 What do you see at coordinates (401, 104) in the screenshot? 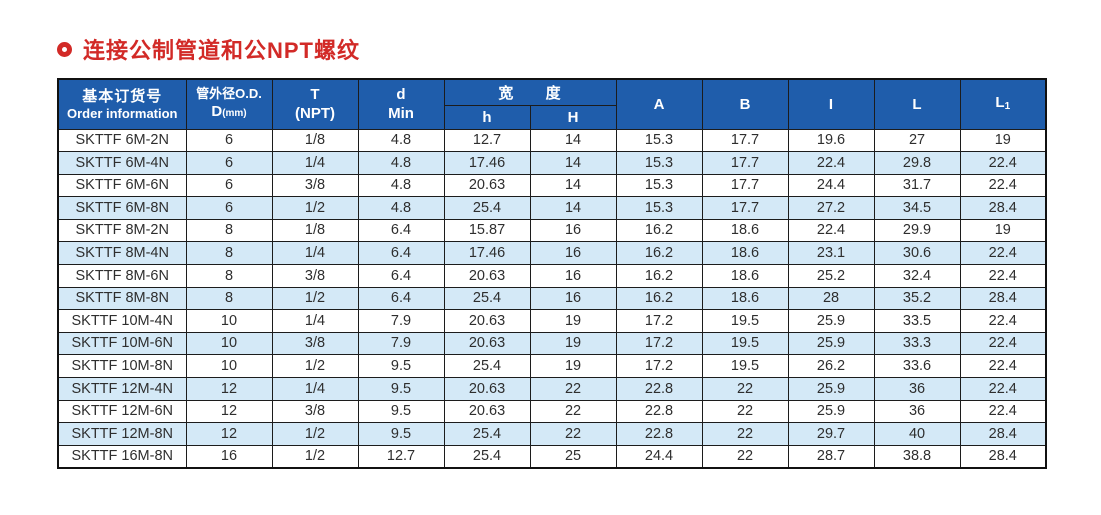
I see `header-d-min: d Min` at bounding box center [401, 104].